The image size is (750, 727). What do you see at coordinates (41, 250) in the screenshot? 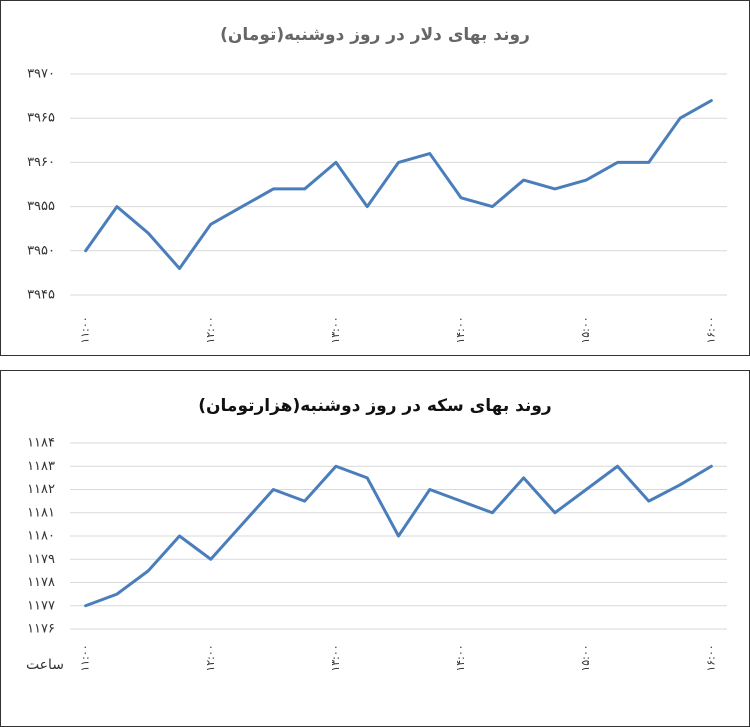
I see `y-tick-label: ۳۹۵۰` at bounding box center [41, 250].